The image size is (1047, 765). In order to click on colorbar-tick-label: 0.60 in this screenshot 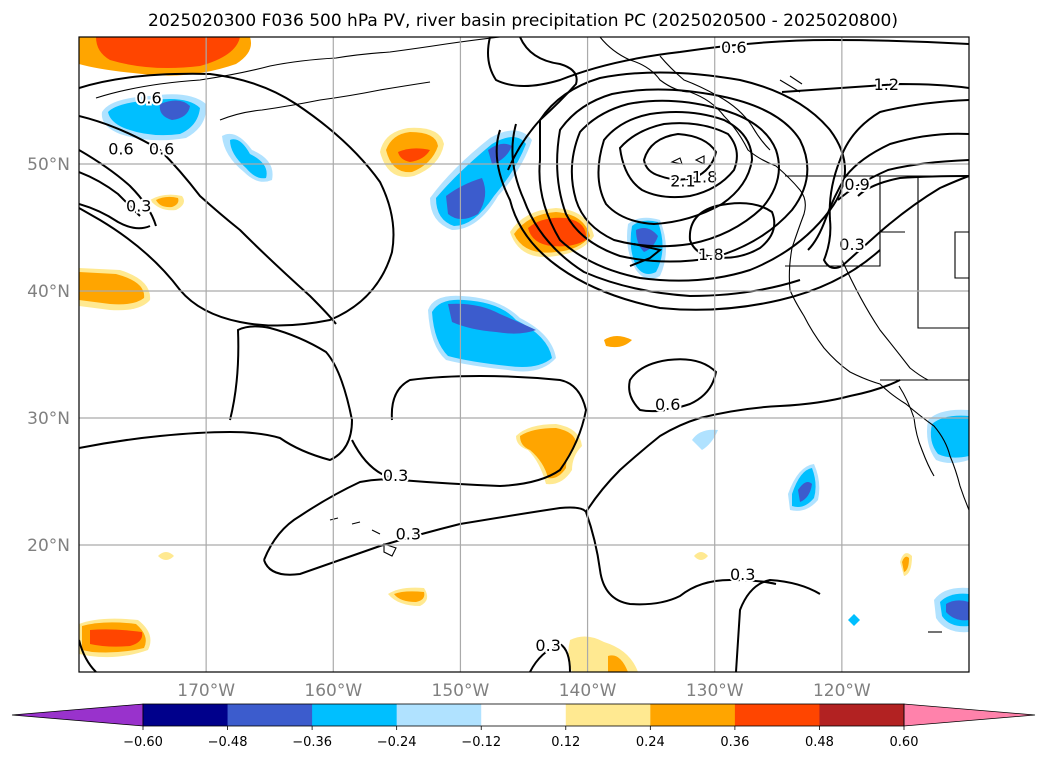, I will do `click(904, 742)`.